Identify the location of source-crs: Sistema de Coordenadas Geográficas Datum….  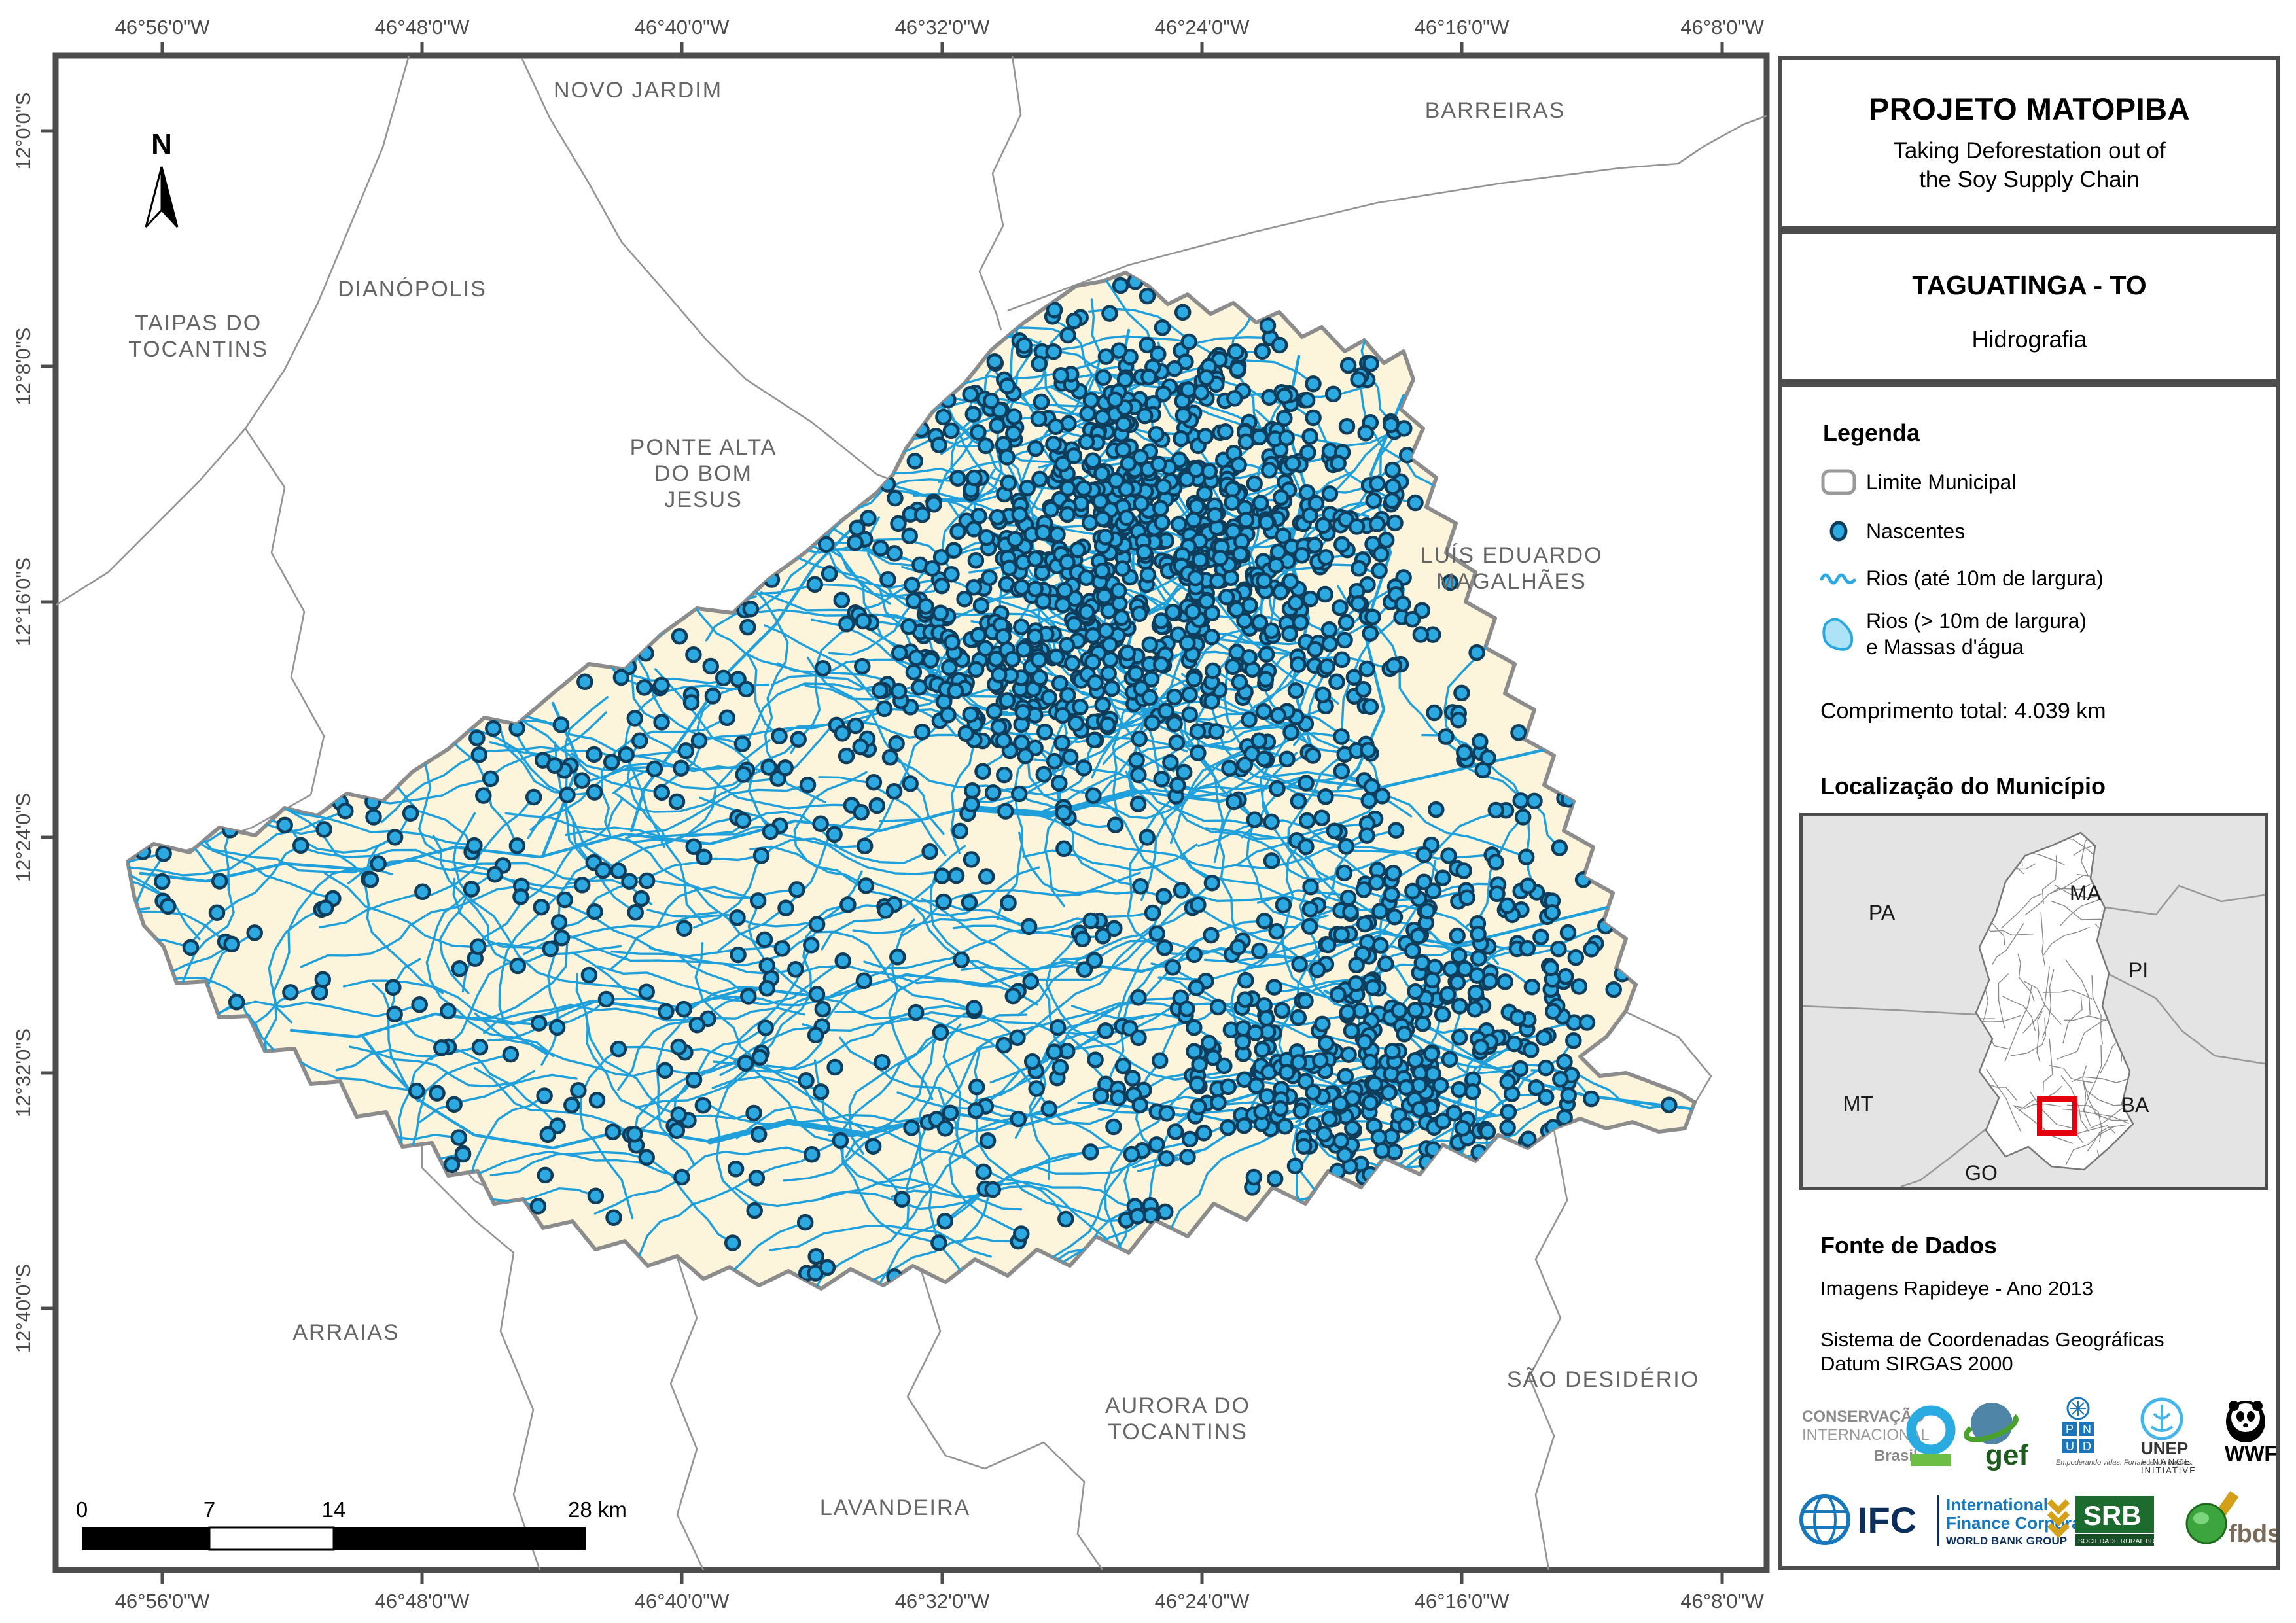
(1992, 1352).